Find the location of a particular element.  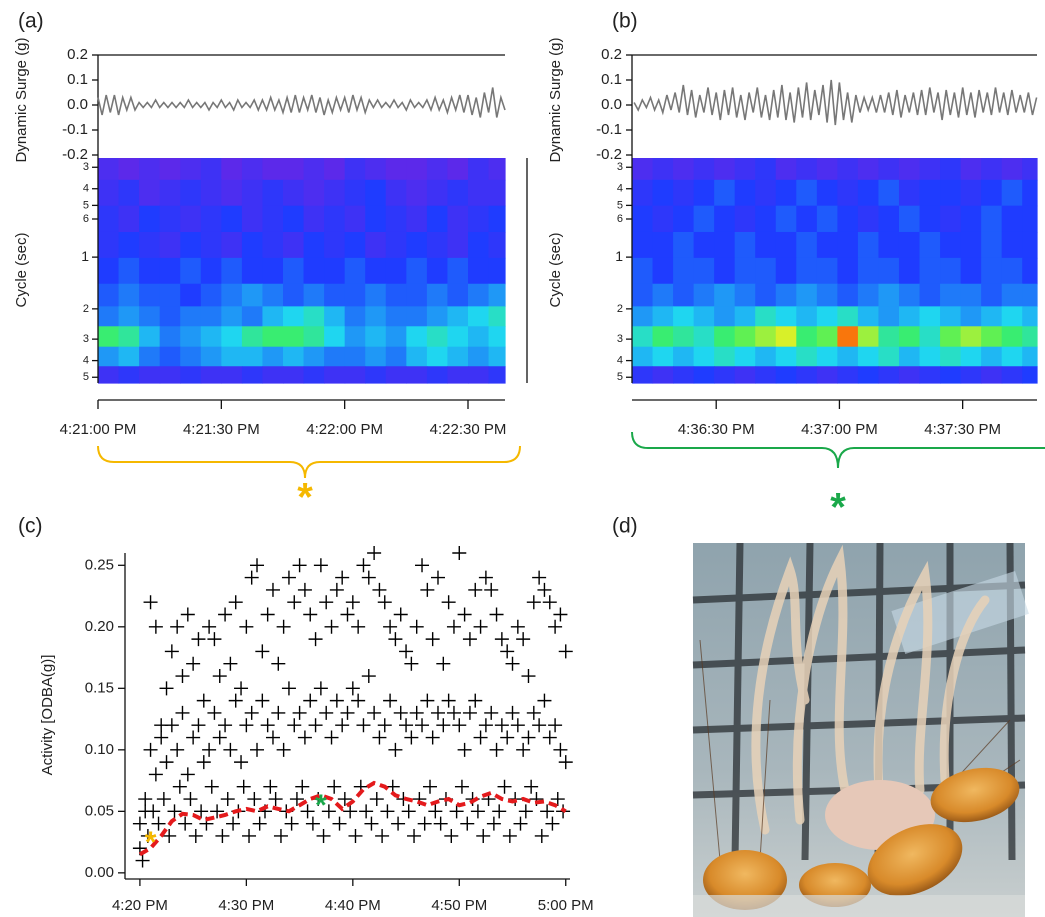

y-tick-label: 5 is located at coordinates (620, 205).